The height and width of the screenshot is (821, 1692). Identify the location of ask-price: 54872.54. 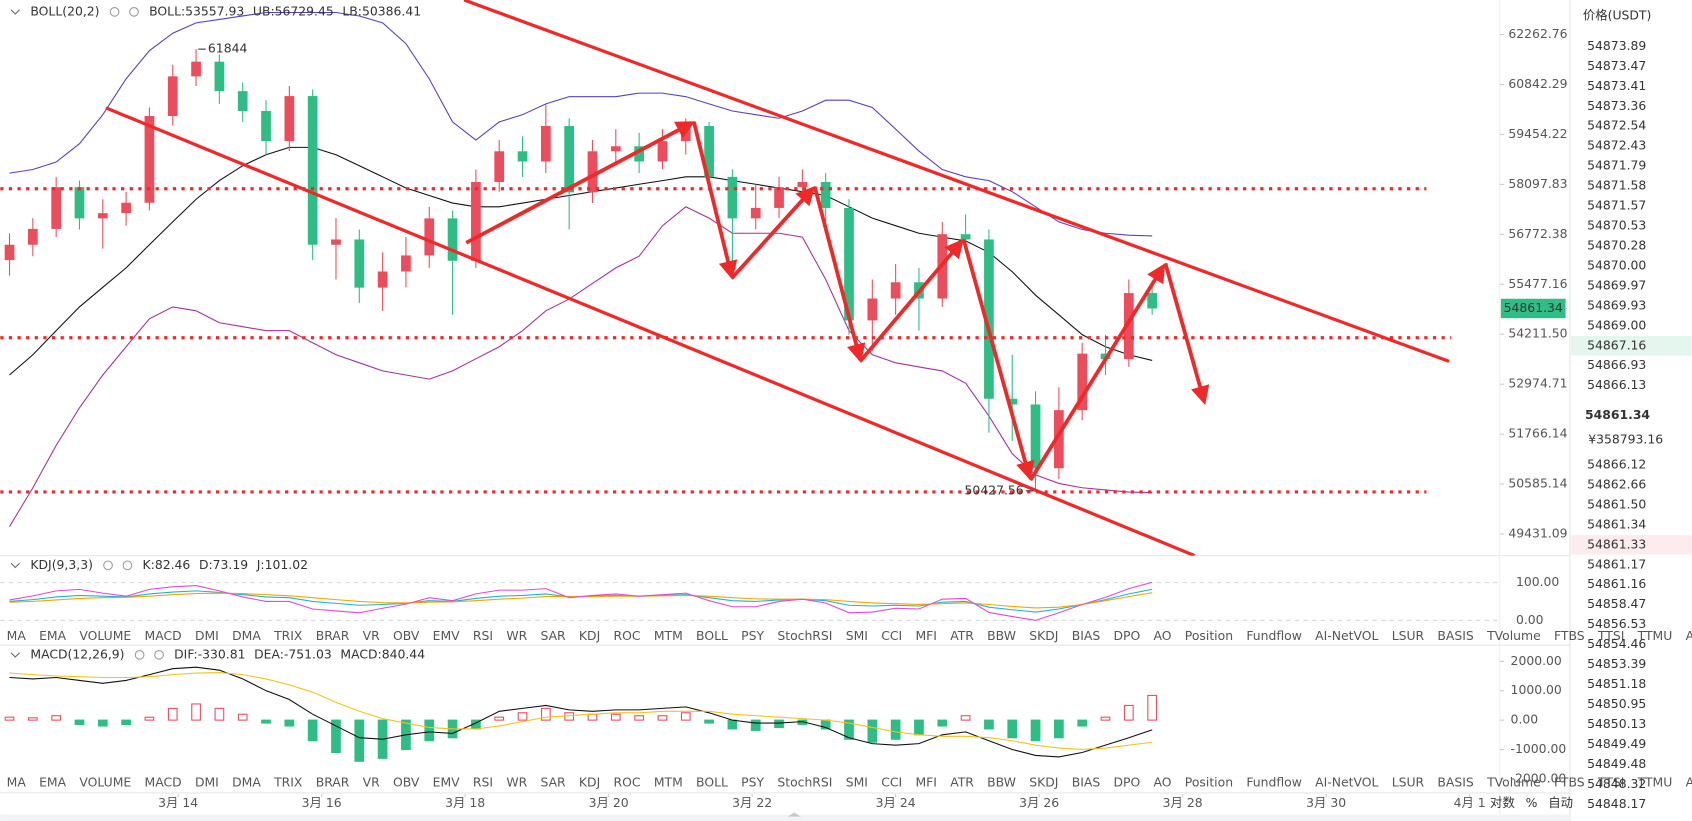
(1616, 125).